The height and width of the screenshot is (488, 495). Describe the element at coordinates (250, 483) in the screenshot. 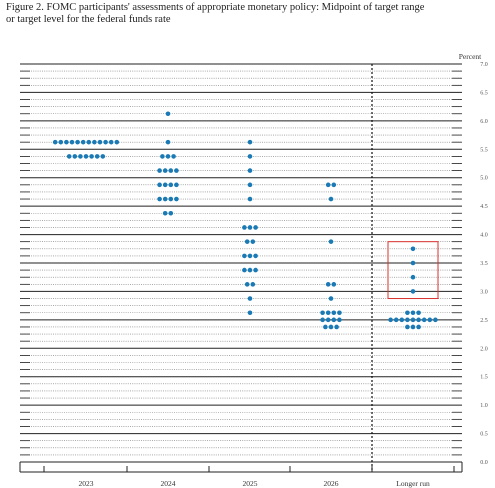

I see `x-category-label: 2025` at that location.